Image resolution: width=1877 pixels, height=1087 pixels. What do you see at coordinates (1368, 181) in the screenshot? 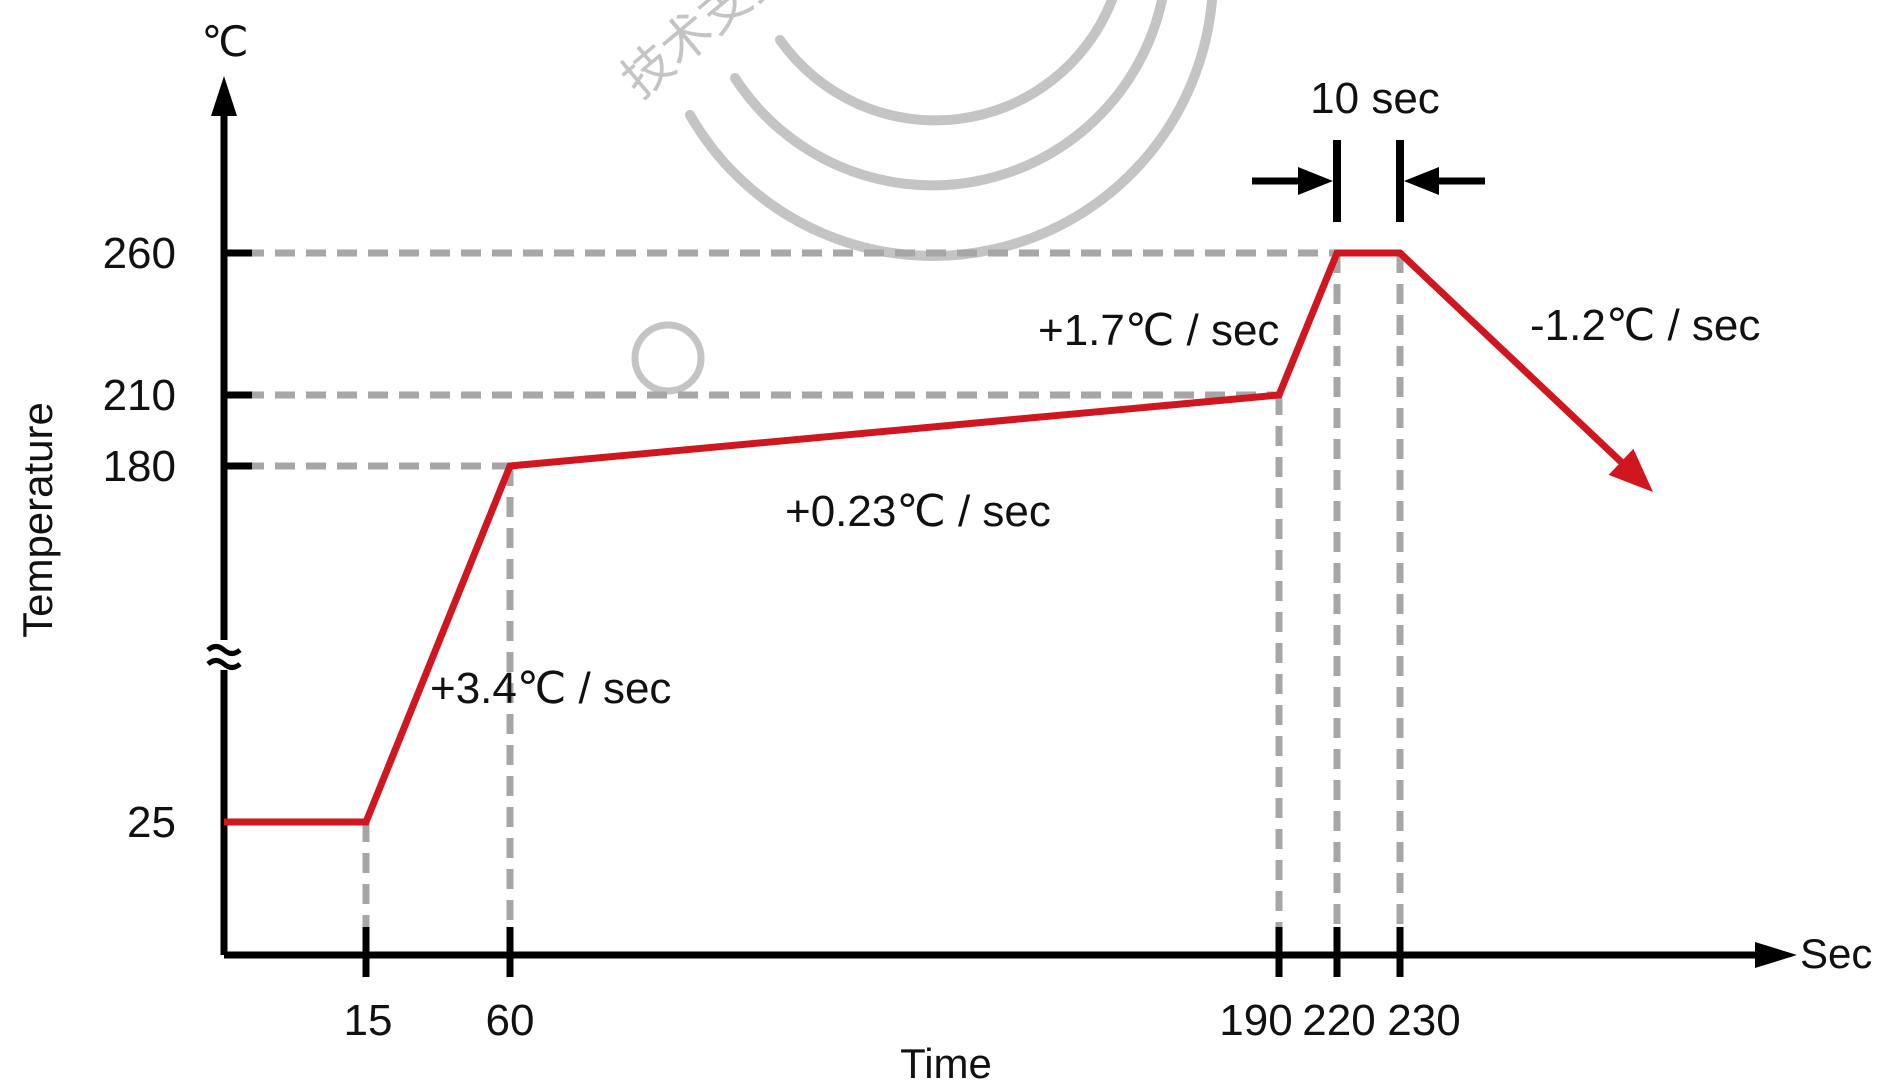
I see `ten-second-dimension` at bounding box center [1368, 181].